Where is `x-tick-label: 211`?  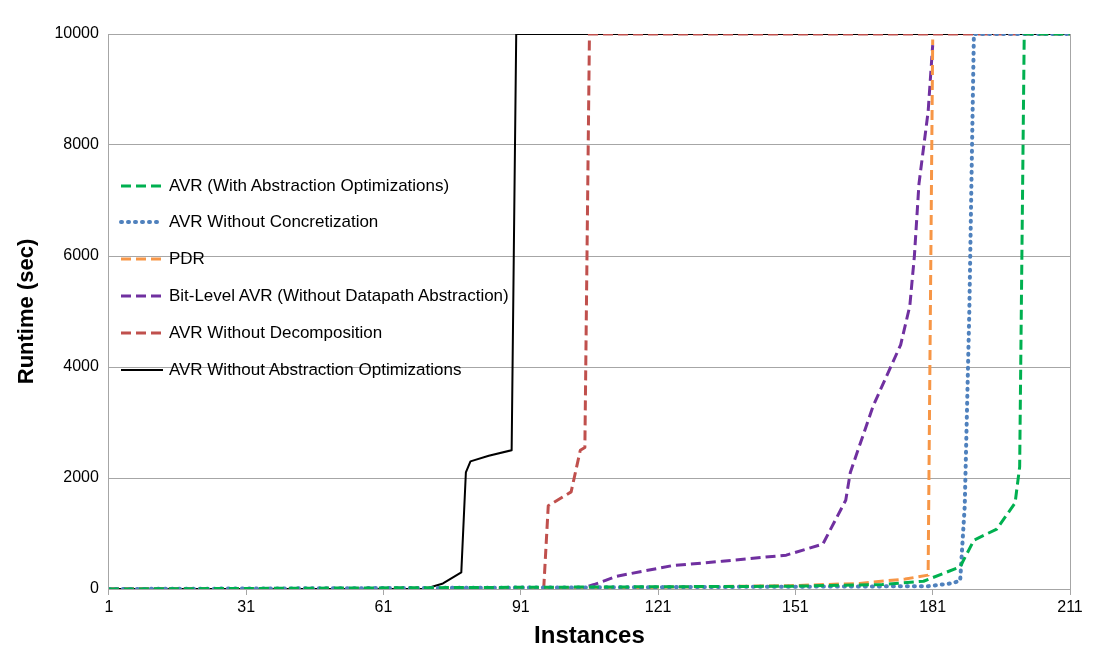
x-tick-label: 211 is located at coordinates (1070, 607).